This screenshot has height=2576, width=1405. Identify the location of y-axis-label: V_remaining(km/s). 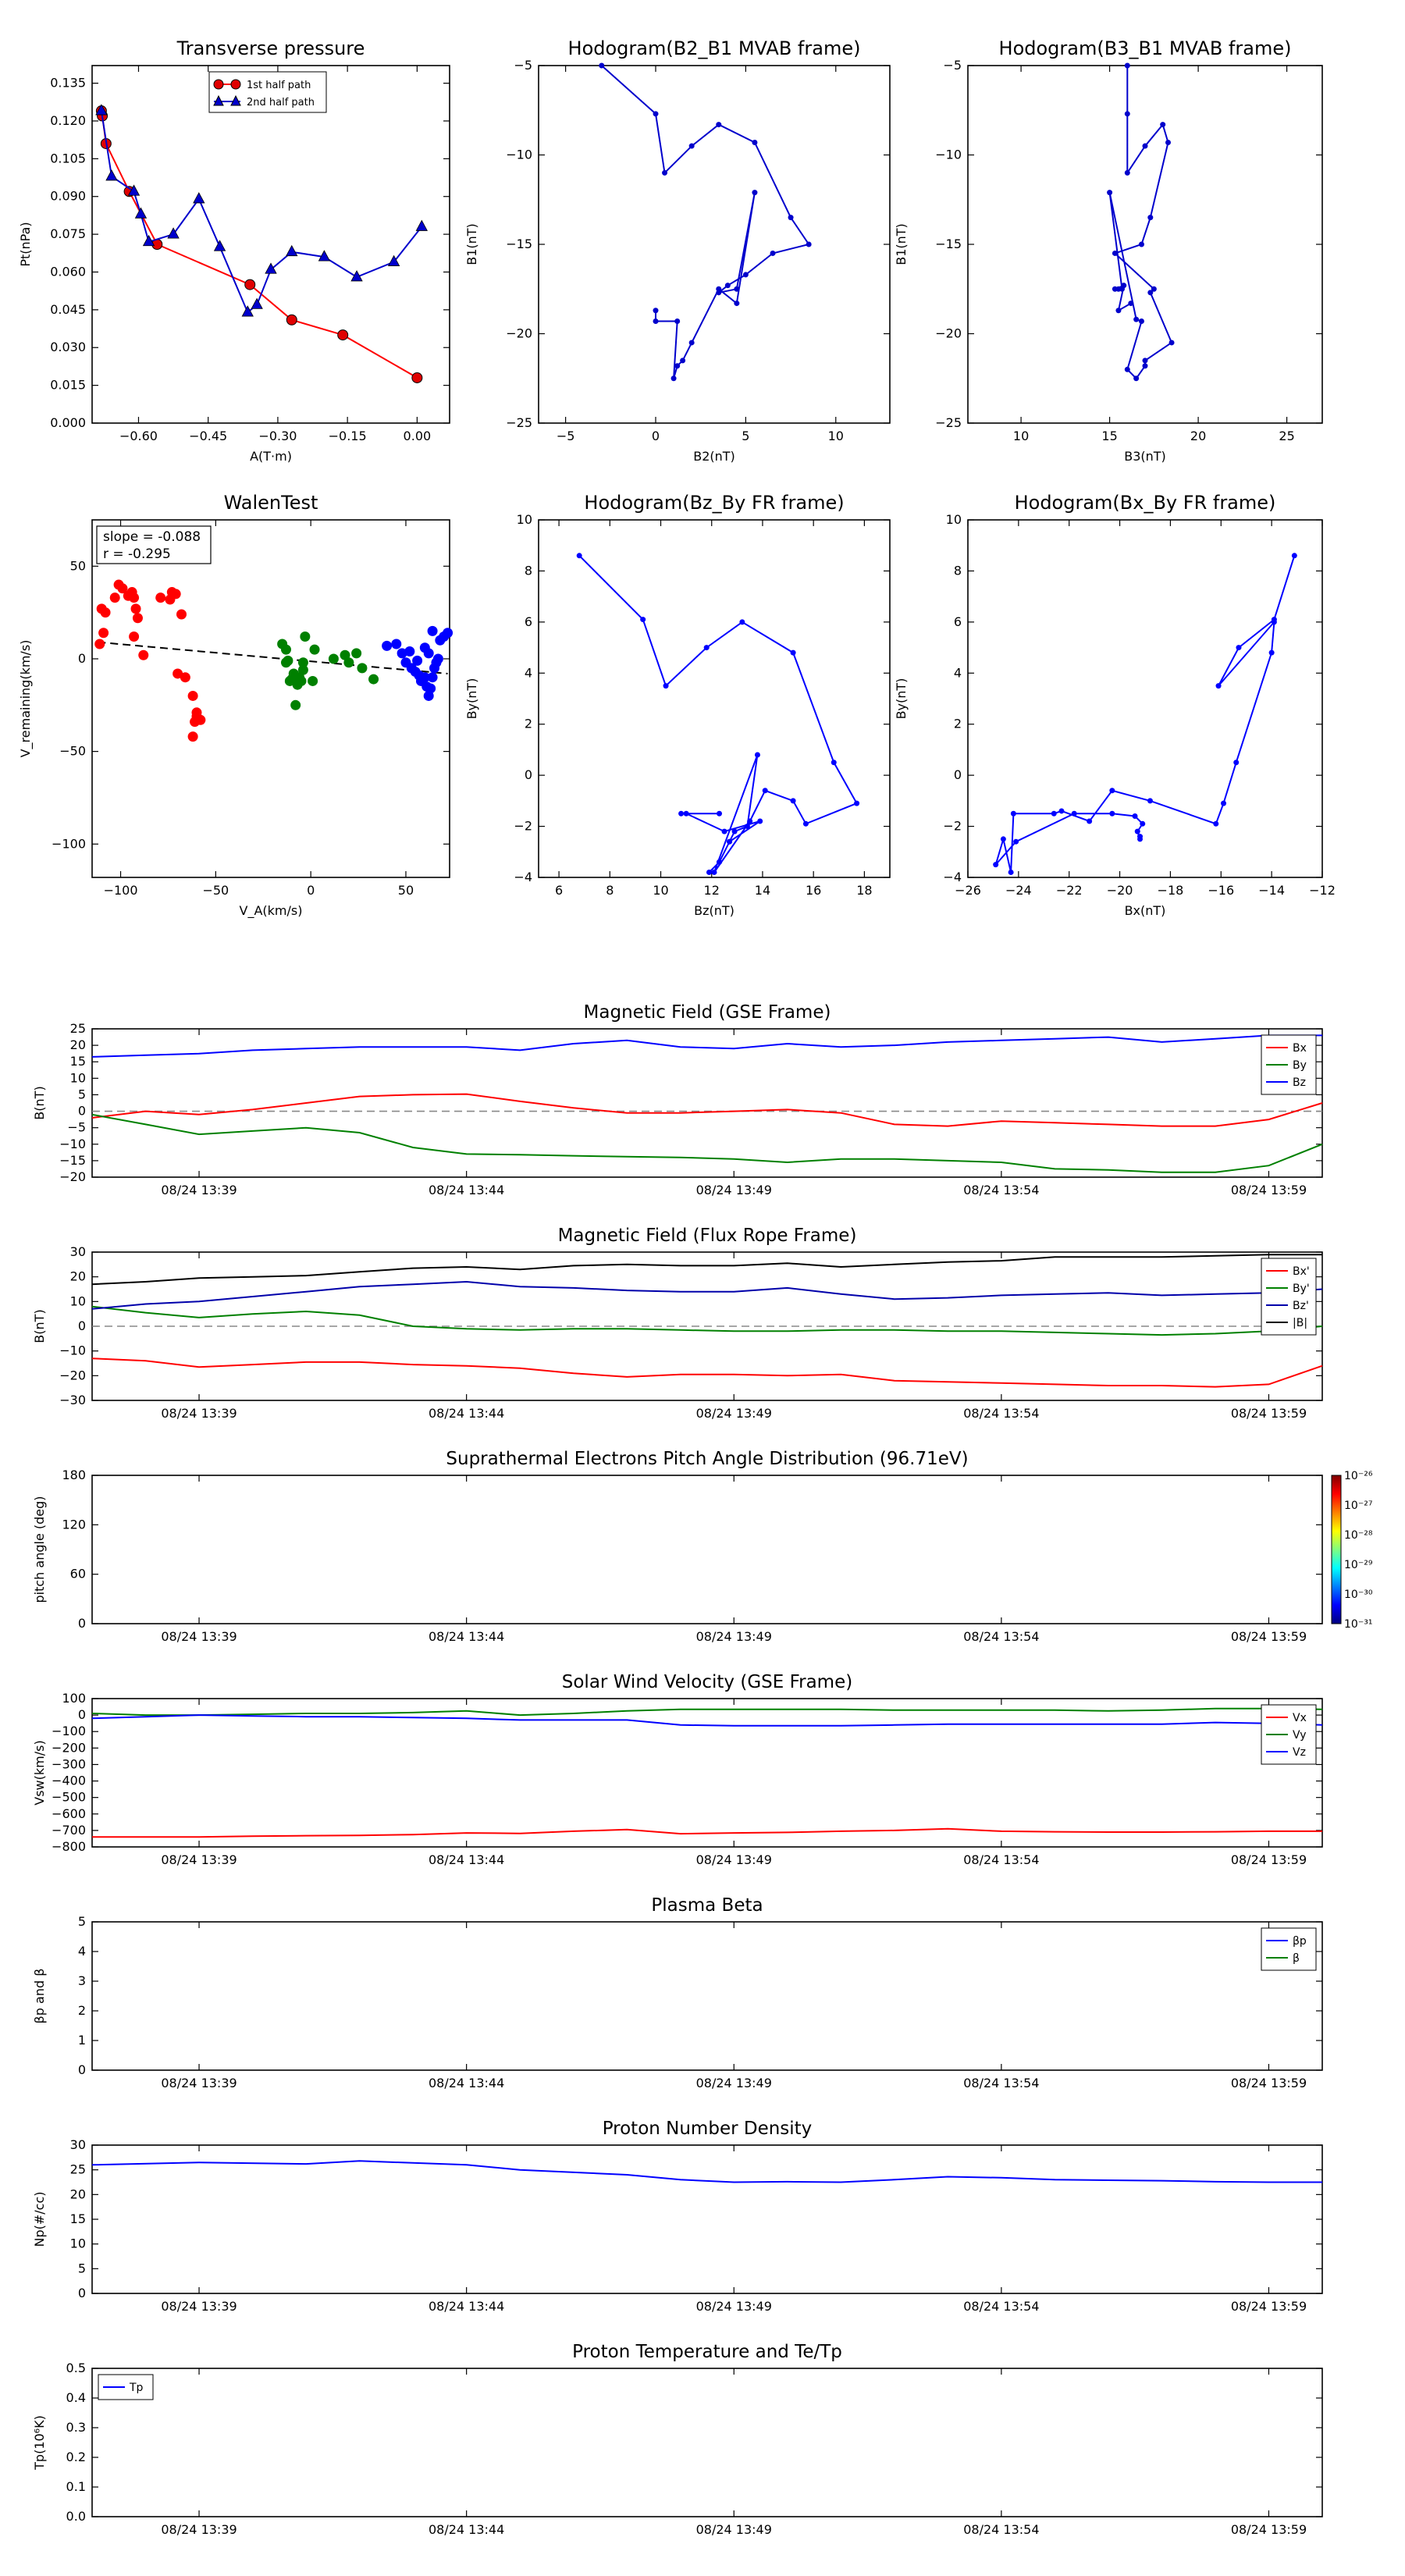
(26, 699).